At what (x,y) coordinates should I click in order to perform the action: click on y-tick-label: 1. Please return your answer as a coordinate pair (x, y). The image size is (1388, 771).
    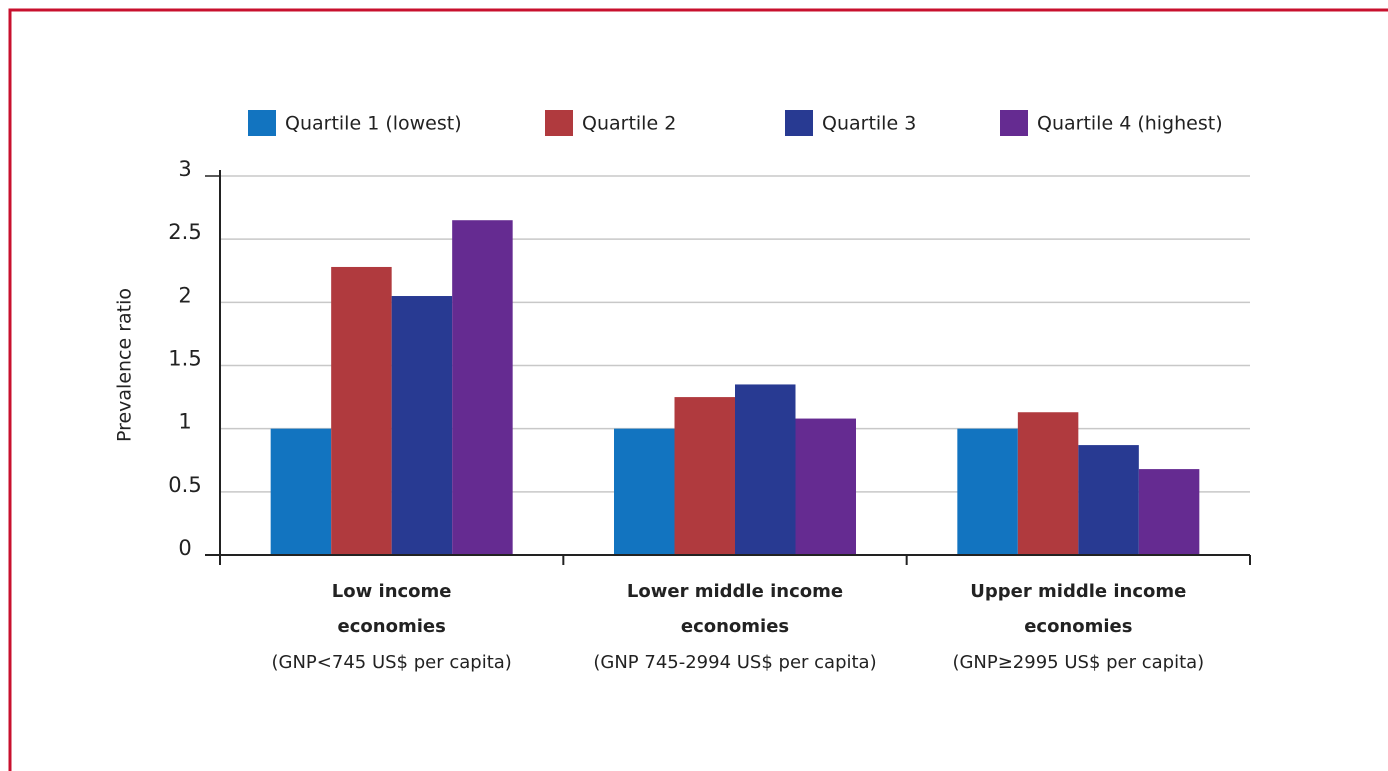
    Looking at the image, I should click on (184, 422).